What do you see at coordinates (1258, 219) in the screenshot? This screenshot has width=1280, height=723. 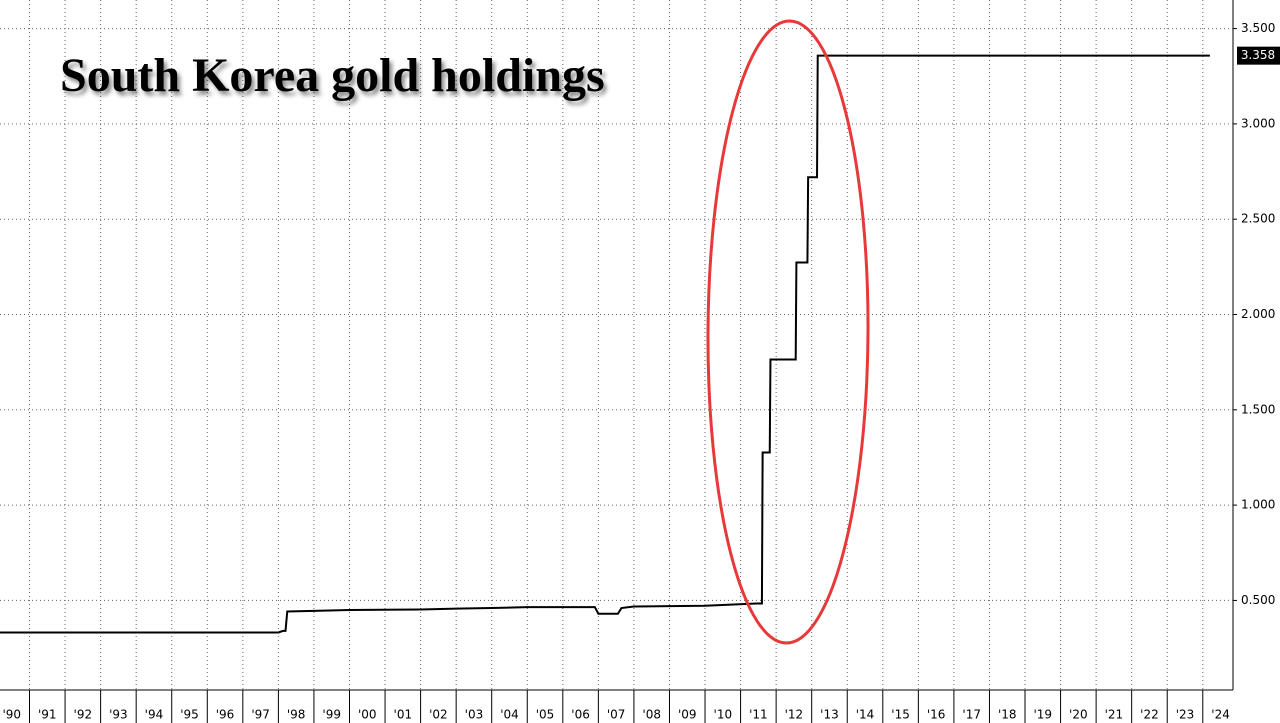 I see `y-tick-label: 2.500` at bounding box center [1258, 219].